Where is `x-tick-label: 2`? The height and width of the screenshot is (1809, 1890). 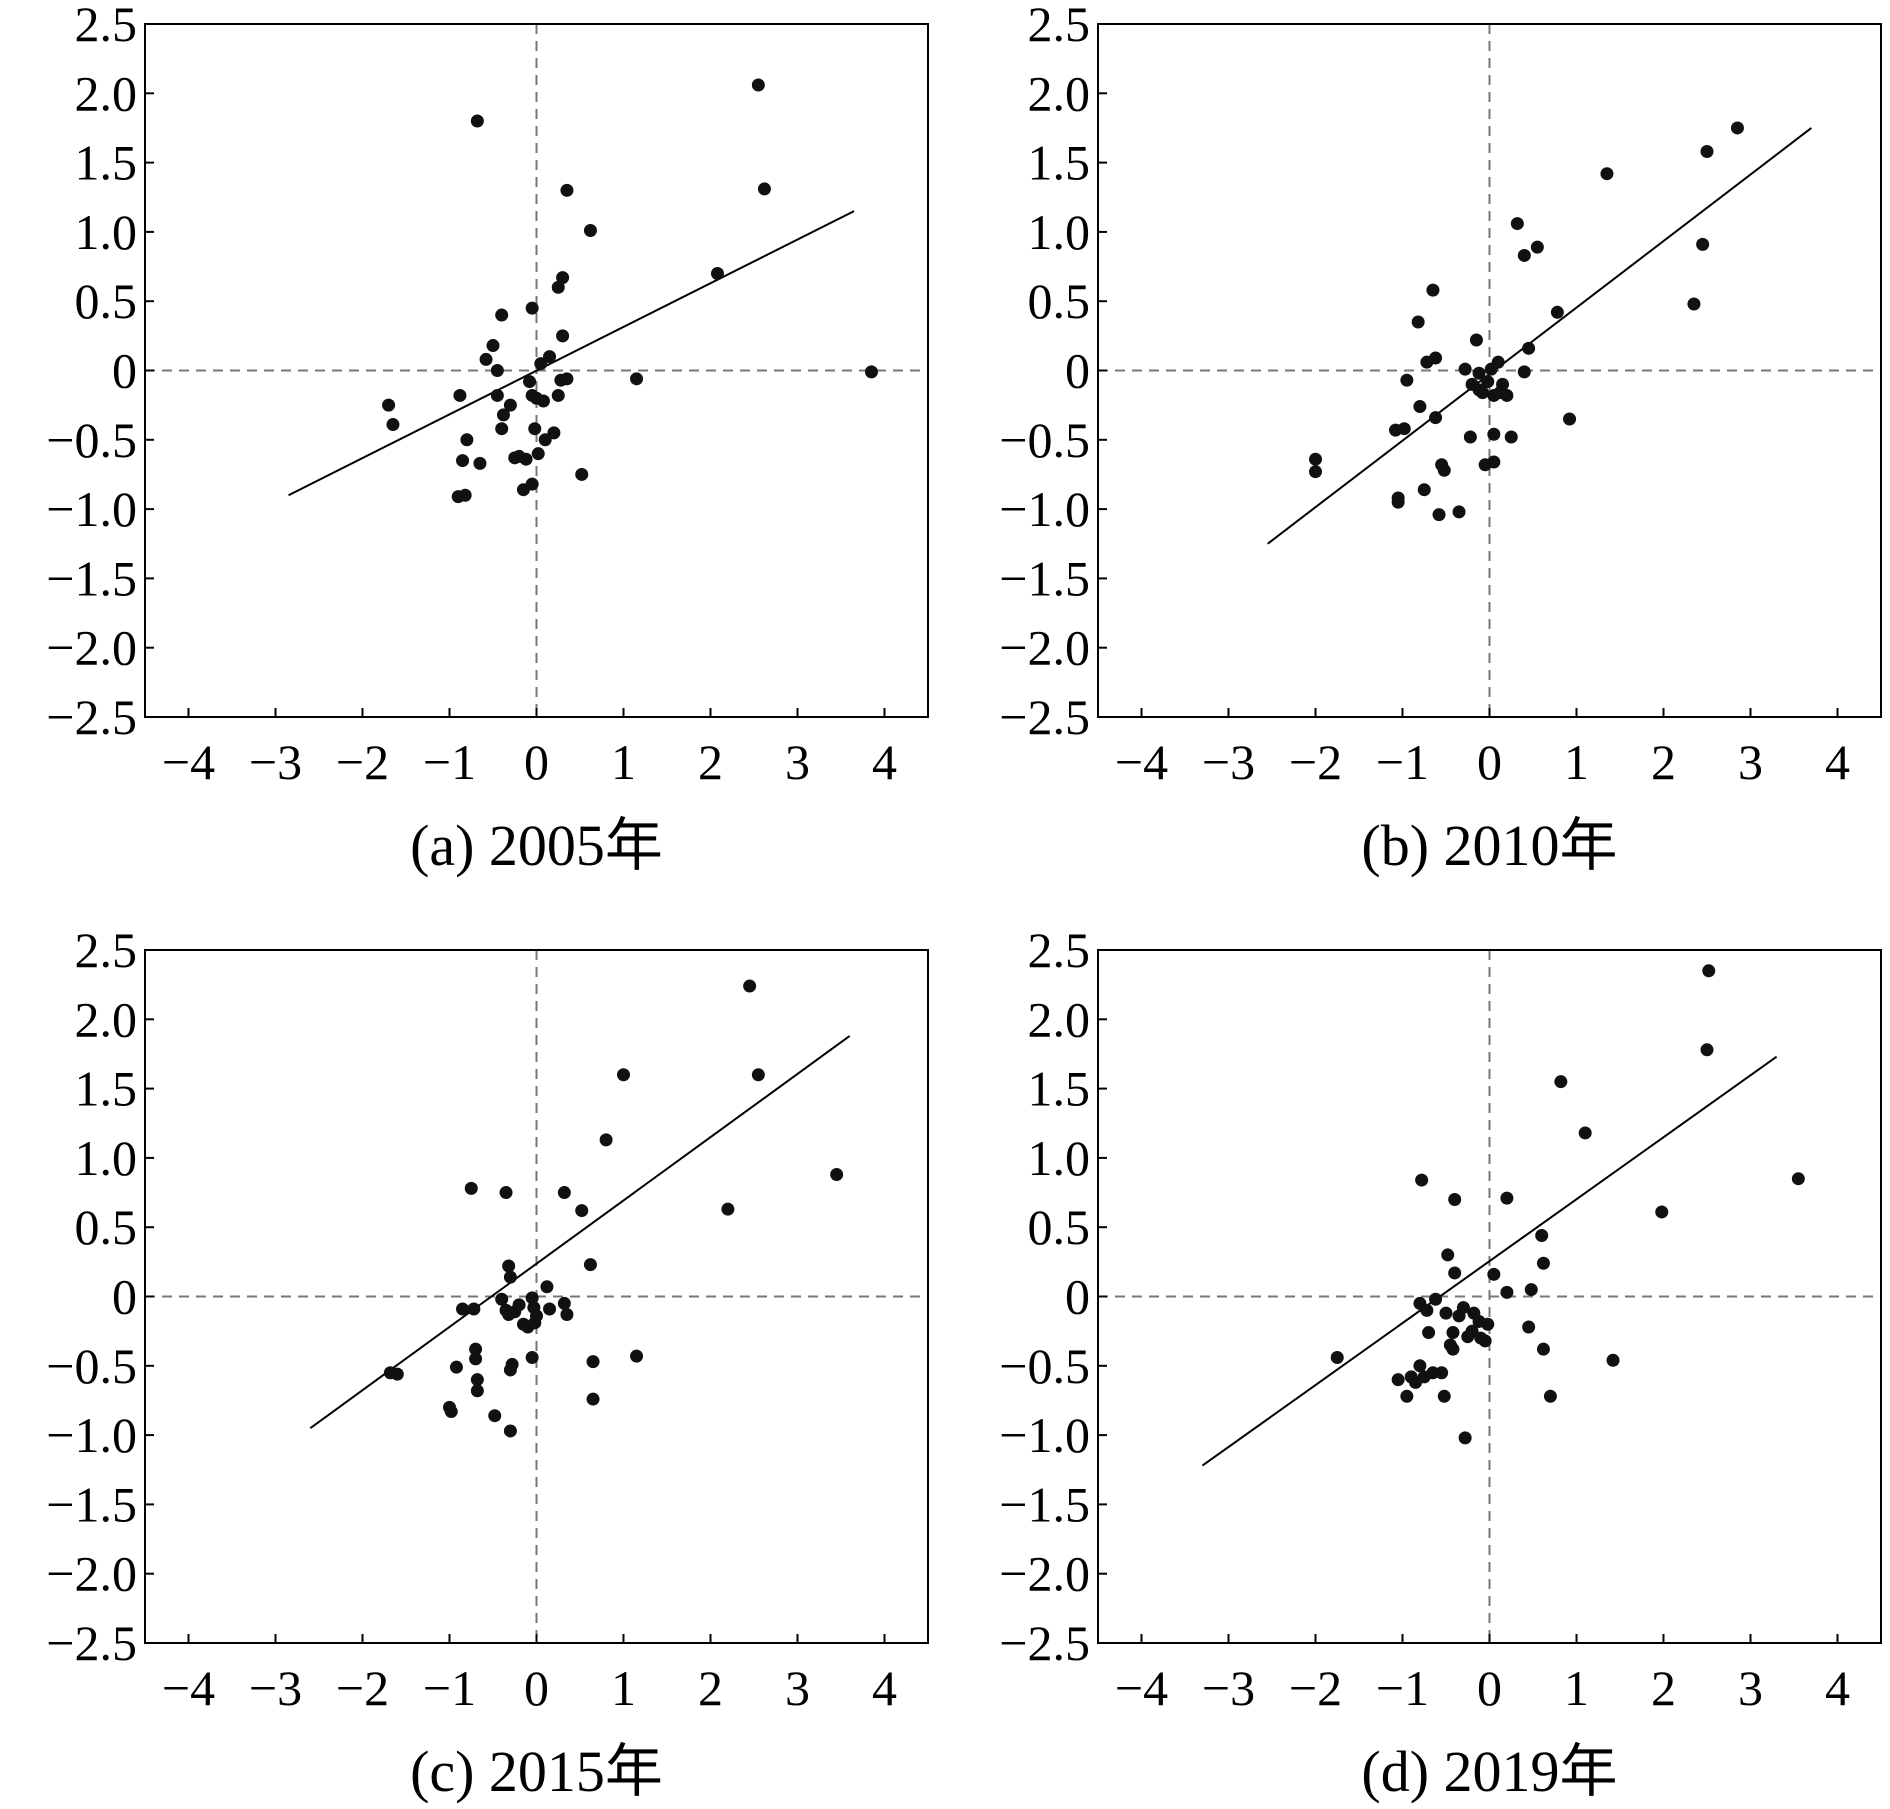 x-tick-label: 2 is located at coordinates (1663, 762).